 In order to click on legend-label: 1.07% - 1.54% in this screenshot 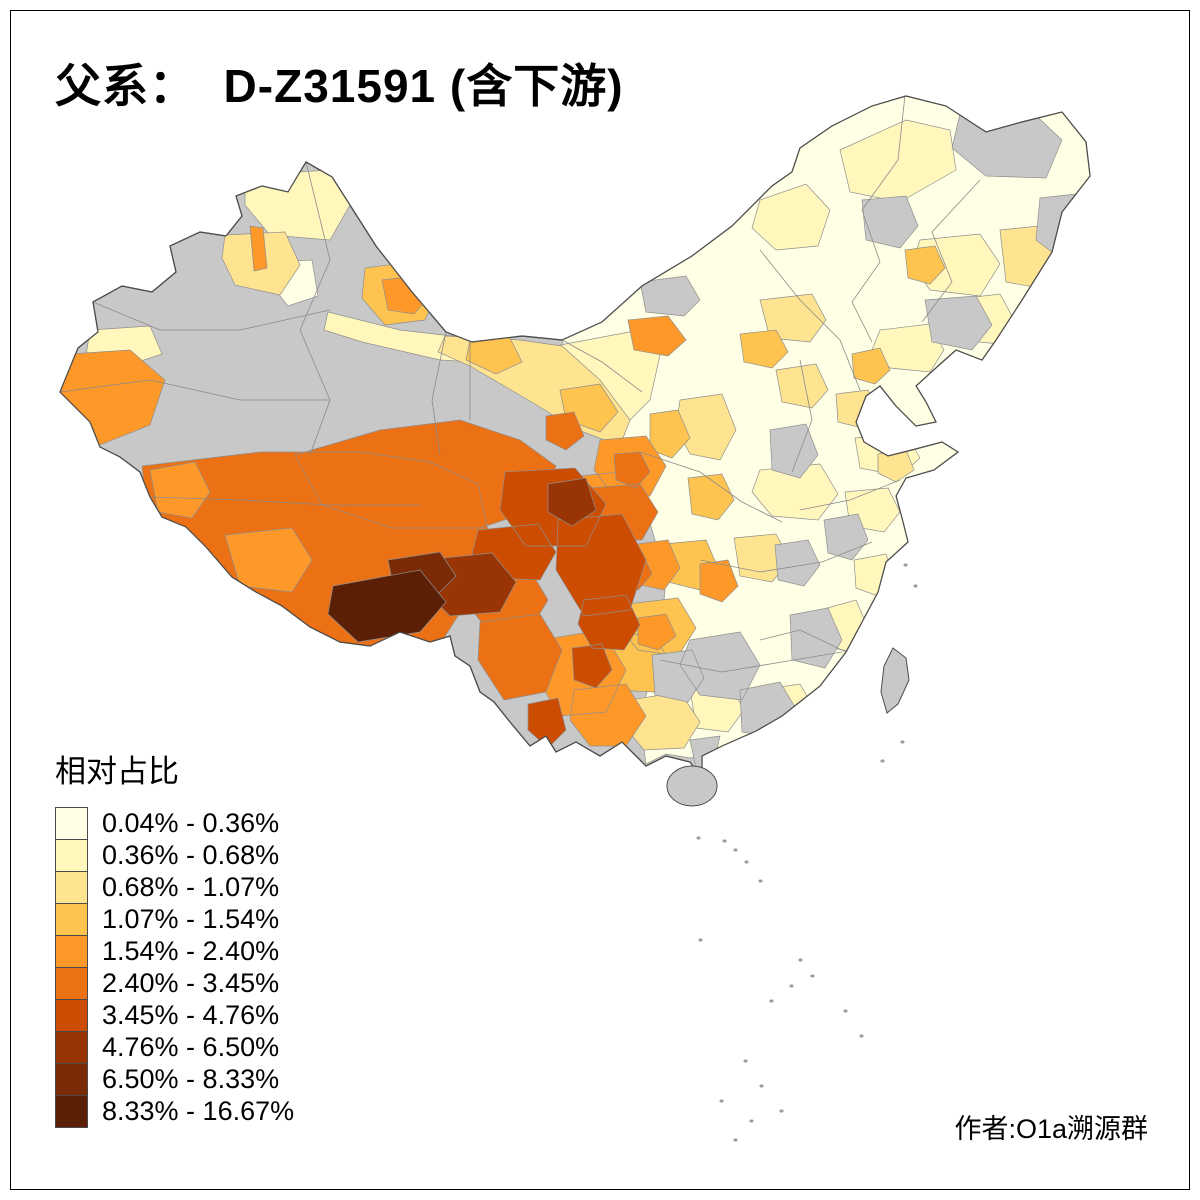, I will do `click(191, 919)`.